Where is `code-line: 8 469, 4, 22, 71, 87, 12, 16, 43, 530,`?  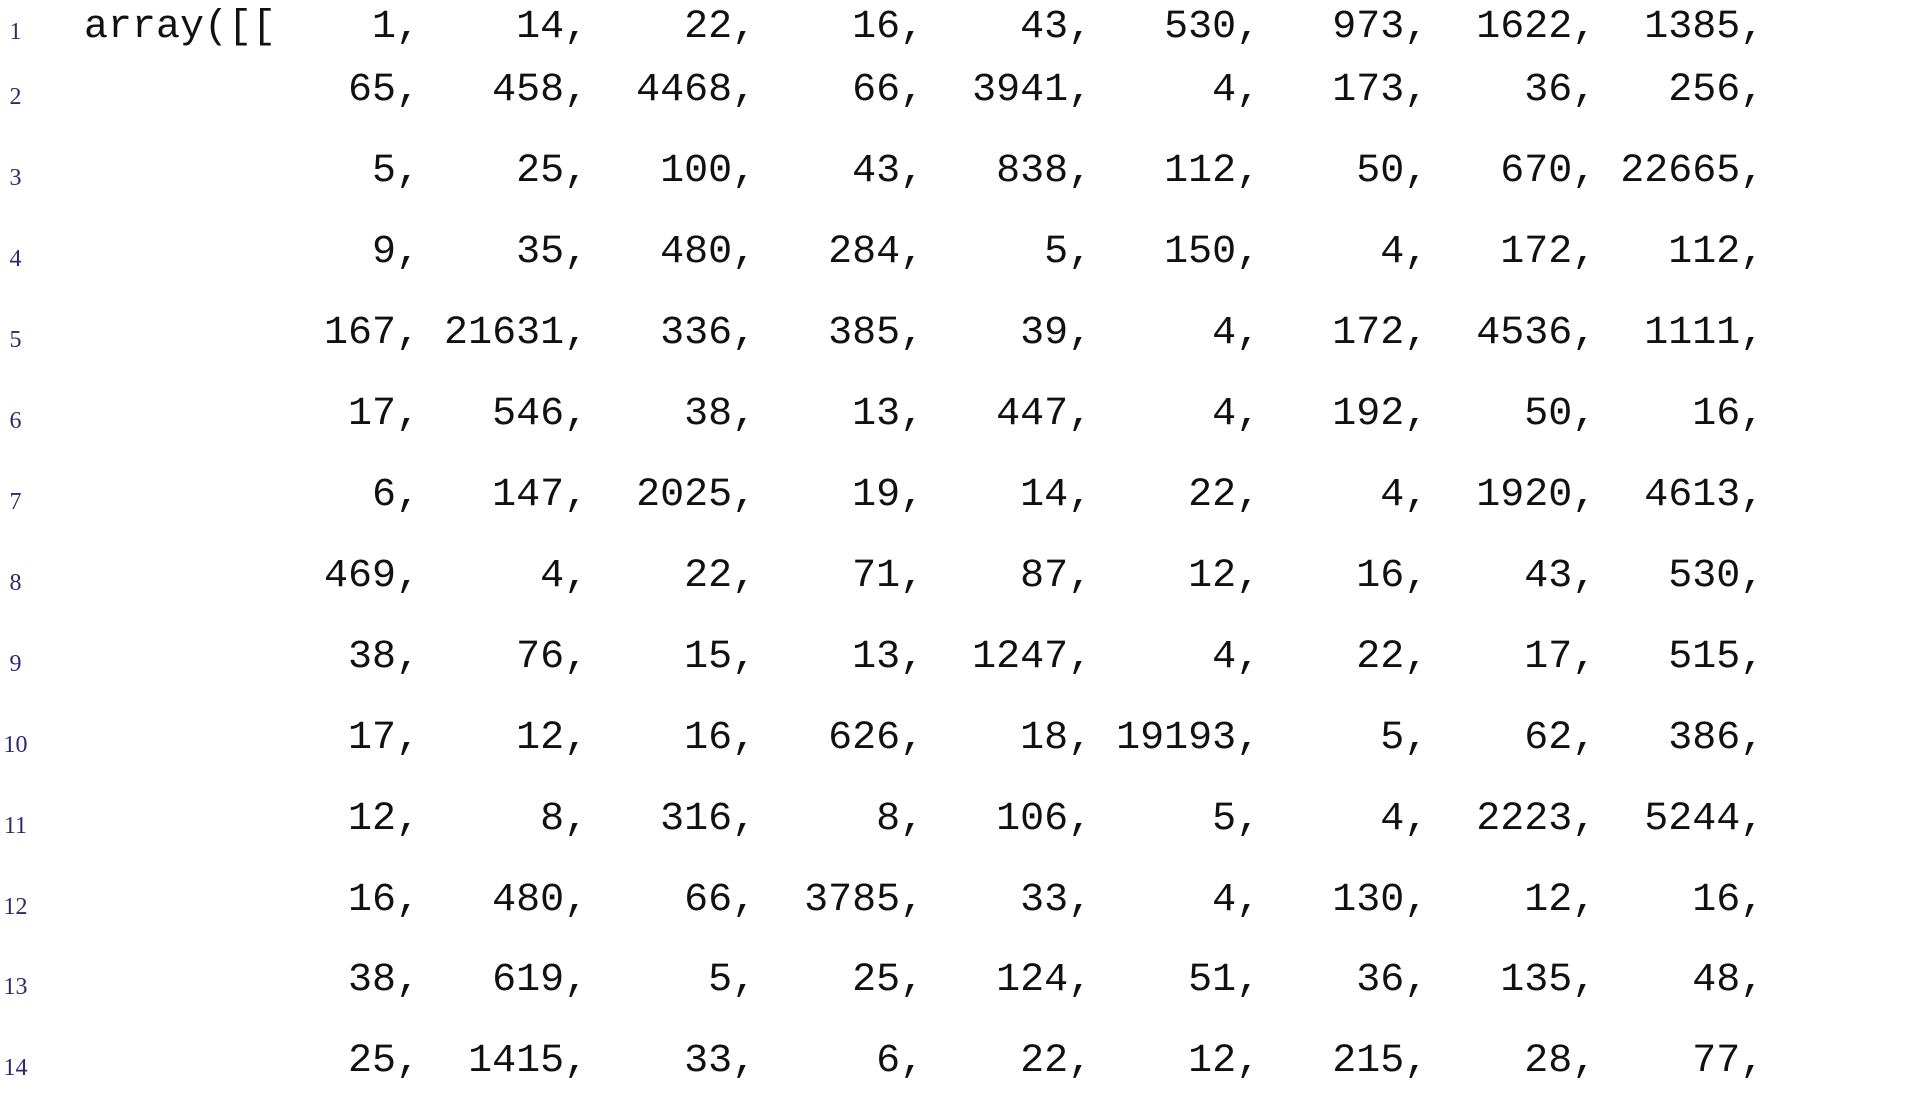 code-line: 8 469, 4, 22, 71, 87, 12, 16, 43, 530, is located at coordinates (957, 597).